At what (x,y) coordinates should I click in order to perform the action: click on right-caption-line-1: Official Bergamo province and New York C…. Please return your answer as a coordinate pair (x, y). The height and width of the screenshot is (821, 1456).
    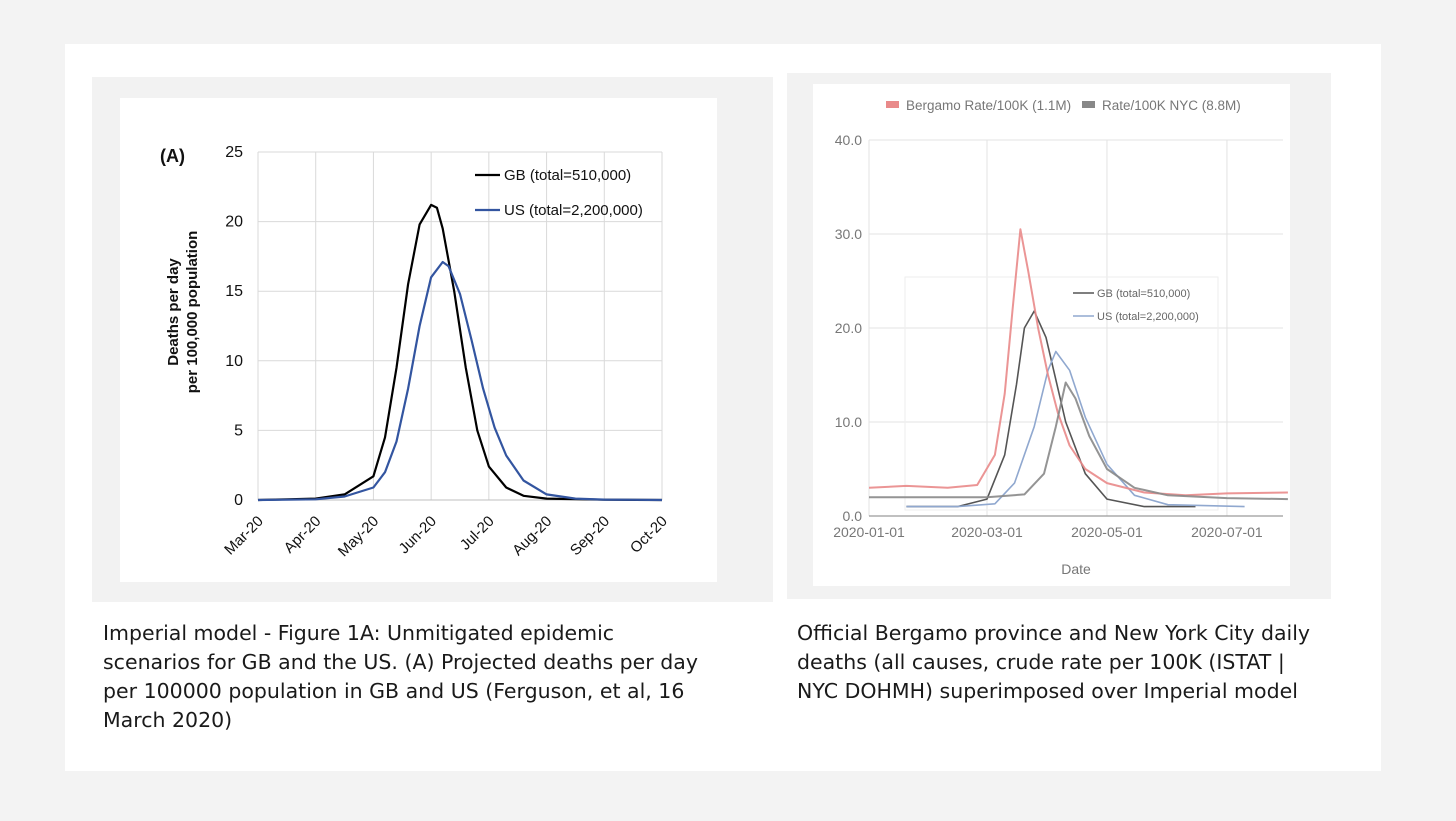
    Looking at the image, I should click on (1054, 633).